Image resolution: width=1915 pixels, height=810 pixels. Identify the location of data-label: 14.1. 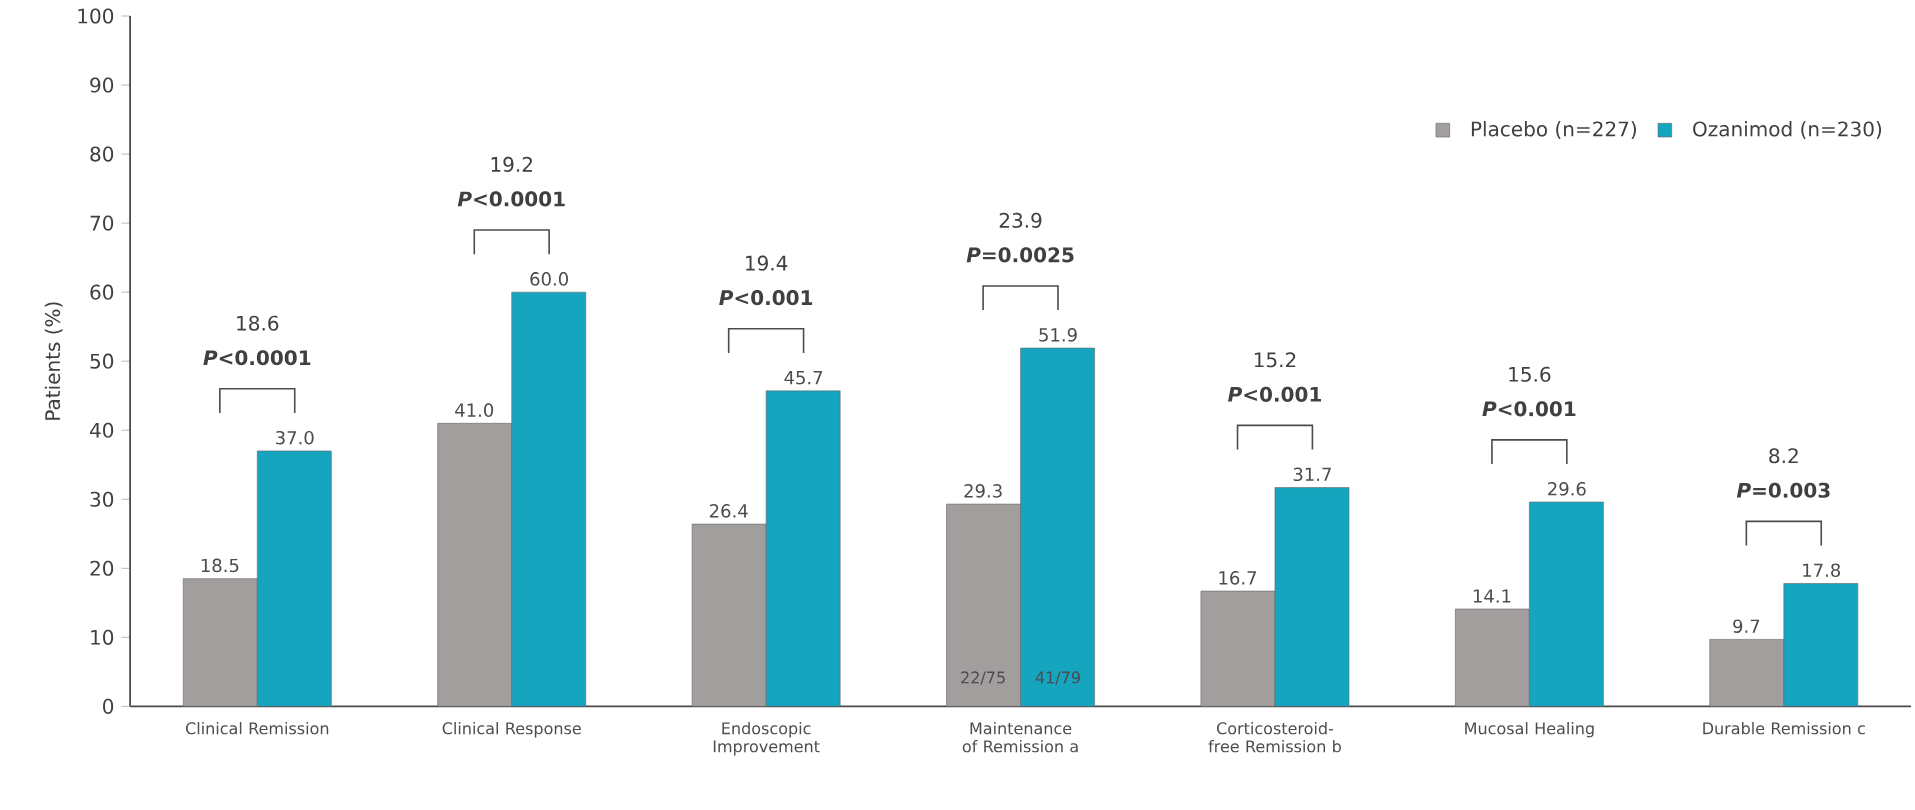
(1492, 596).